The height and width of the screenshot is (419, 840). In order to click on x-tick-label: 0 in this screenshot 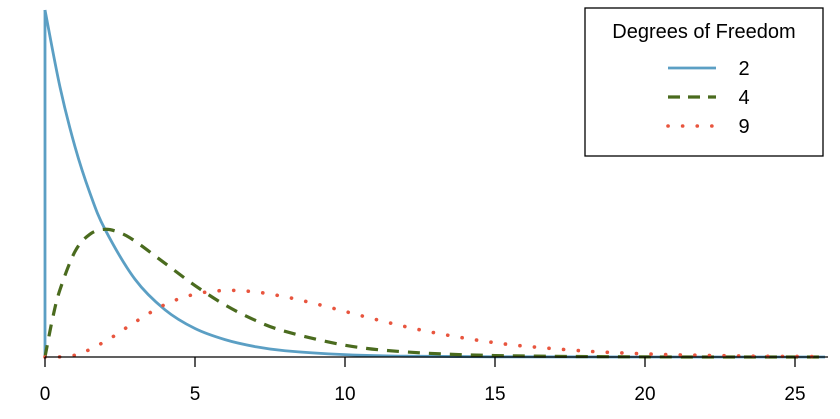, I will do `click(45, 394)`.